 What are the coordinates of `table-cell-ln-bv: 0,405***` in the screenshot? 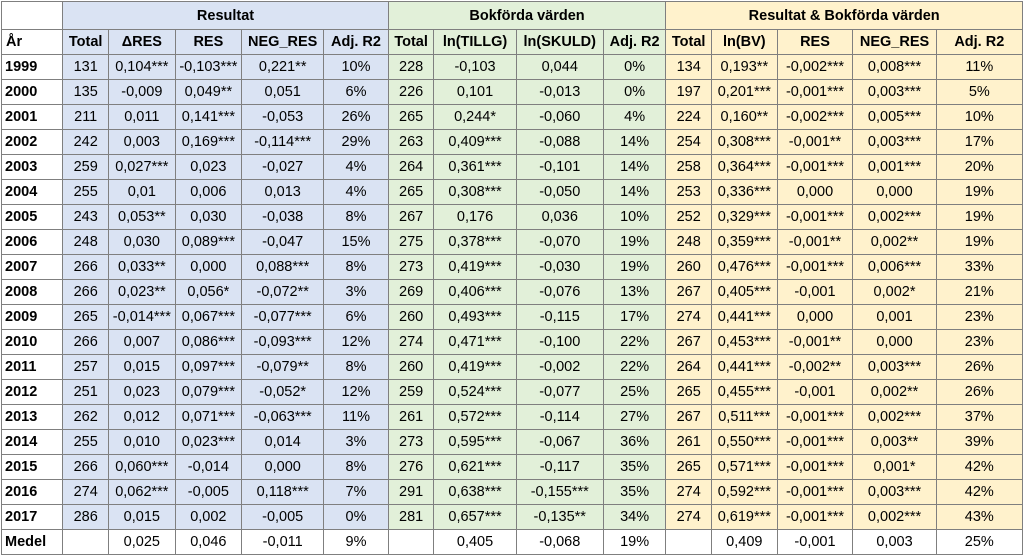 It's located at (744, 292).